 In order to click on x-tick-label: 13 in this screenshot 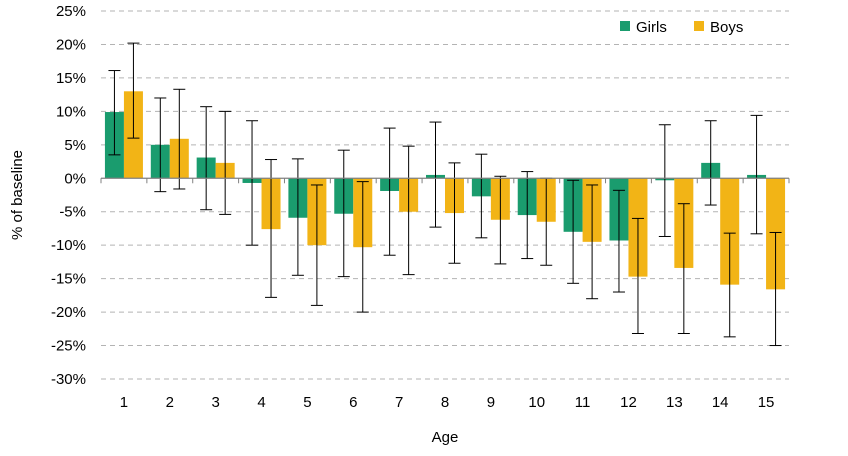, I will do `click(674, 402)`.